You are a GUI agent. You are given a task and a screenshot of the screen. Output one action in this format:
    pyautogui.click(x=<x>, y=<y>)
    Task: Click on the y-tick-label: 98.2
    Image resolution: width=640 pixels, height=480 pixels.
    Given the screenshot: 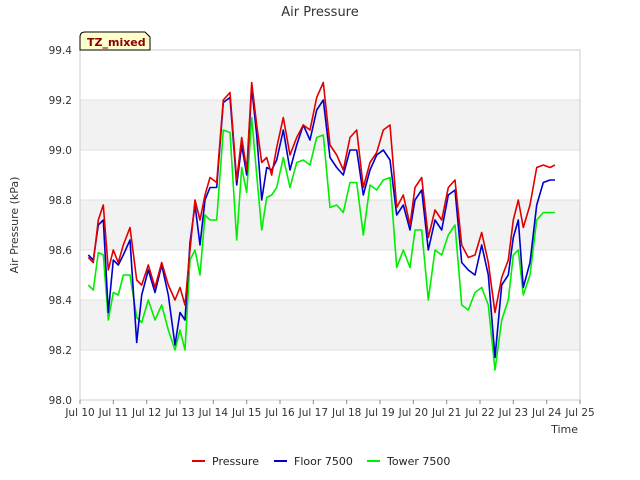 What is the action you would take?
    pyautogui.click(x=60, y=351)
    